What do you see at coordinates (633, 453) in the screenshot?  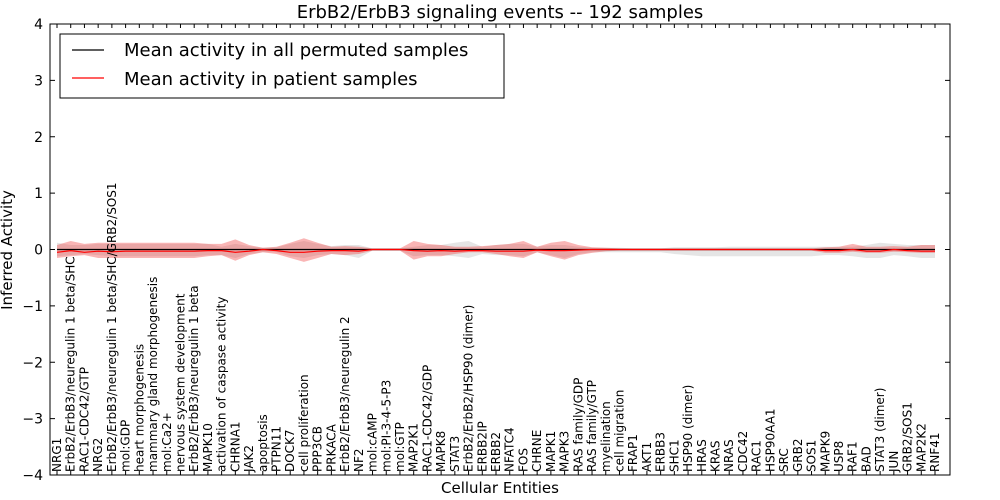 I see `x-category-label: FRAP1` at bounding box center [633, 453].